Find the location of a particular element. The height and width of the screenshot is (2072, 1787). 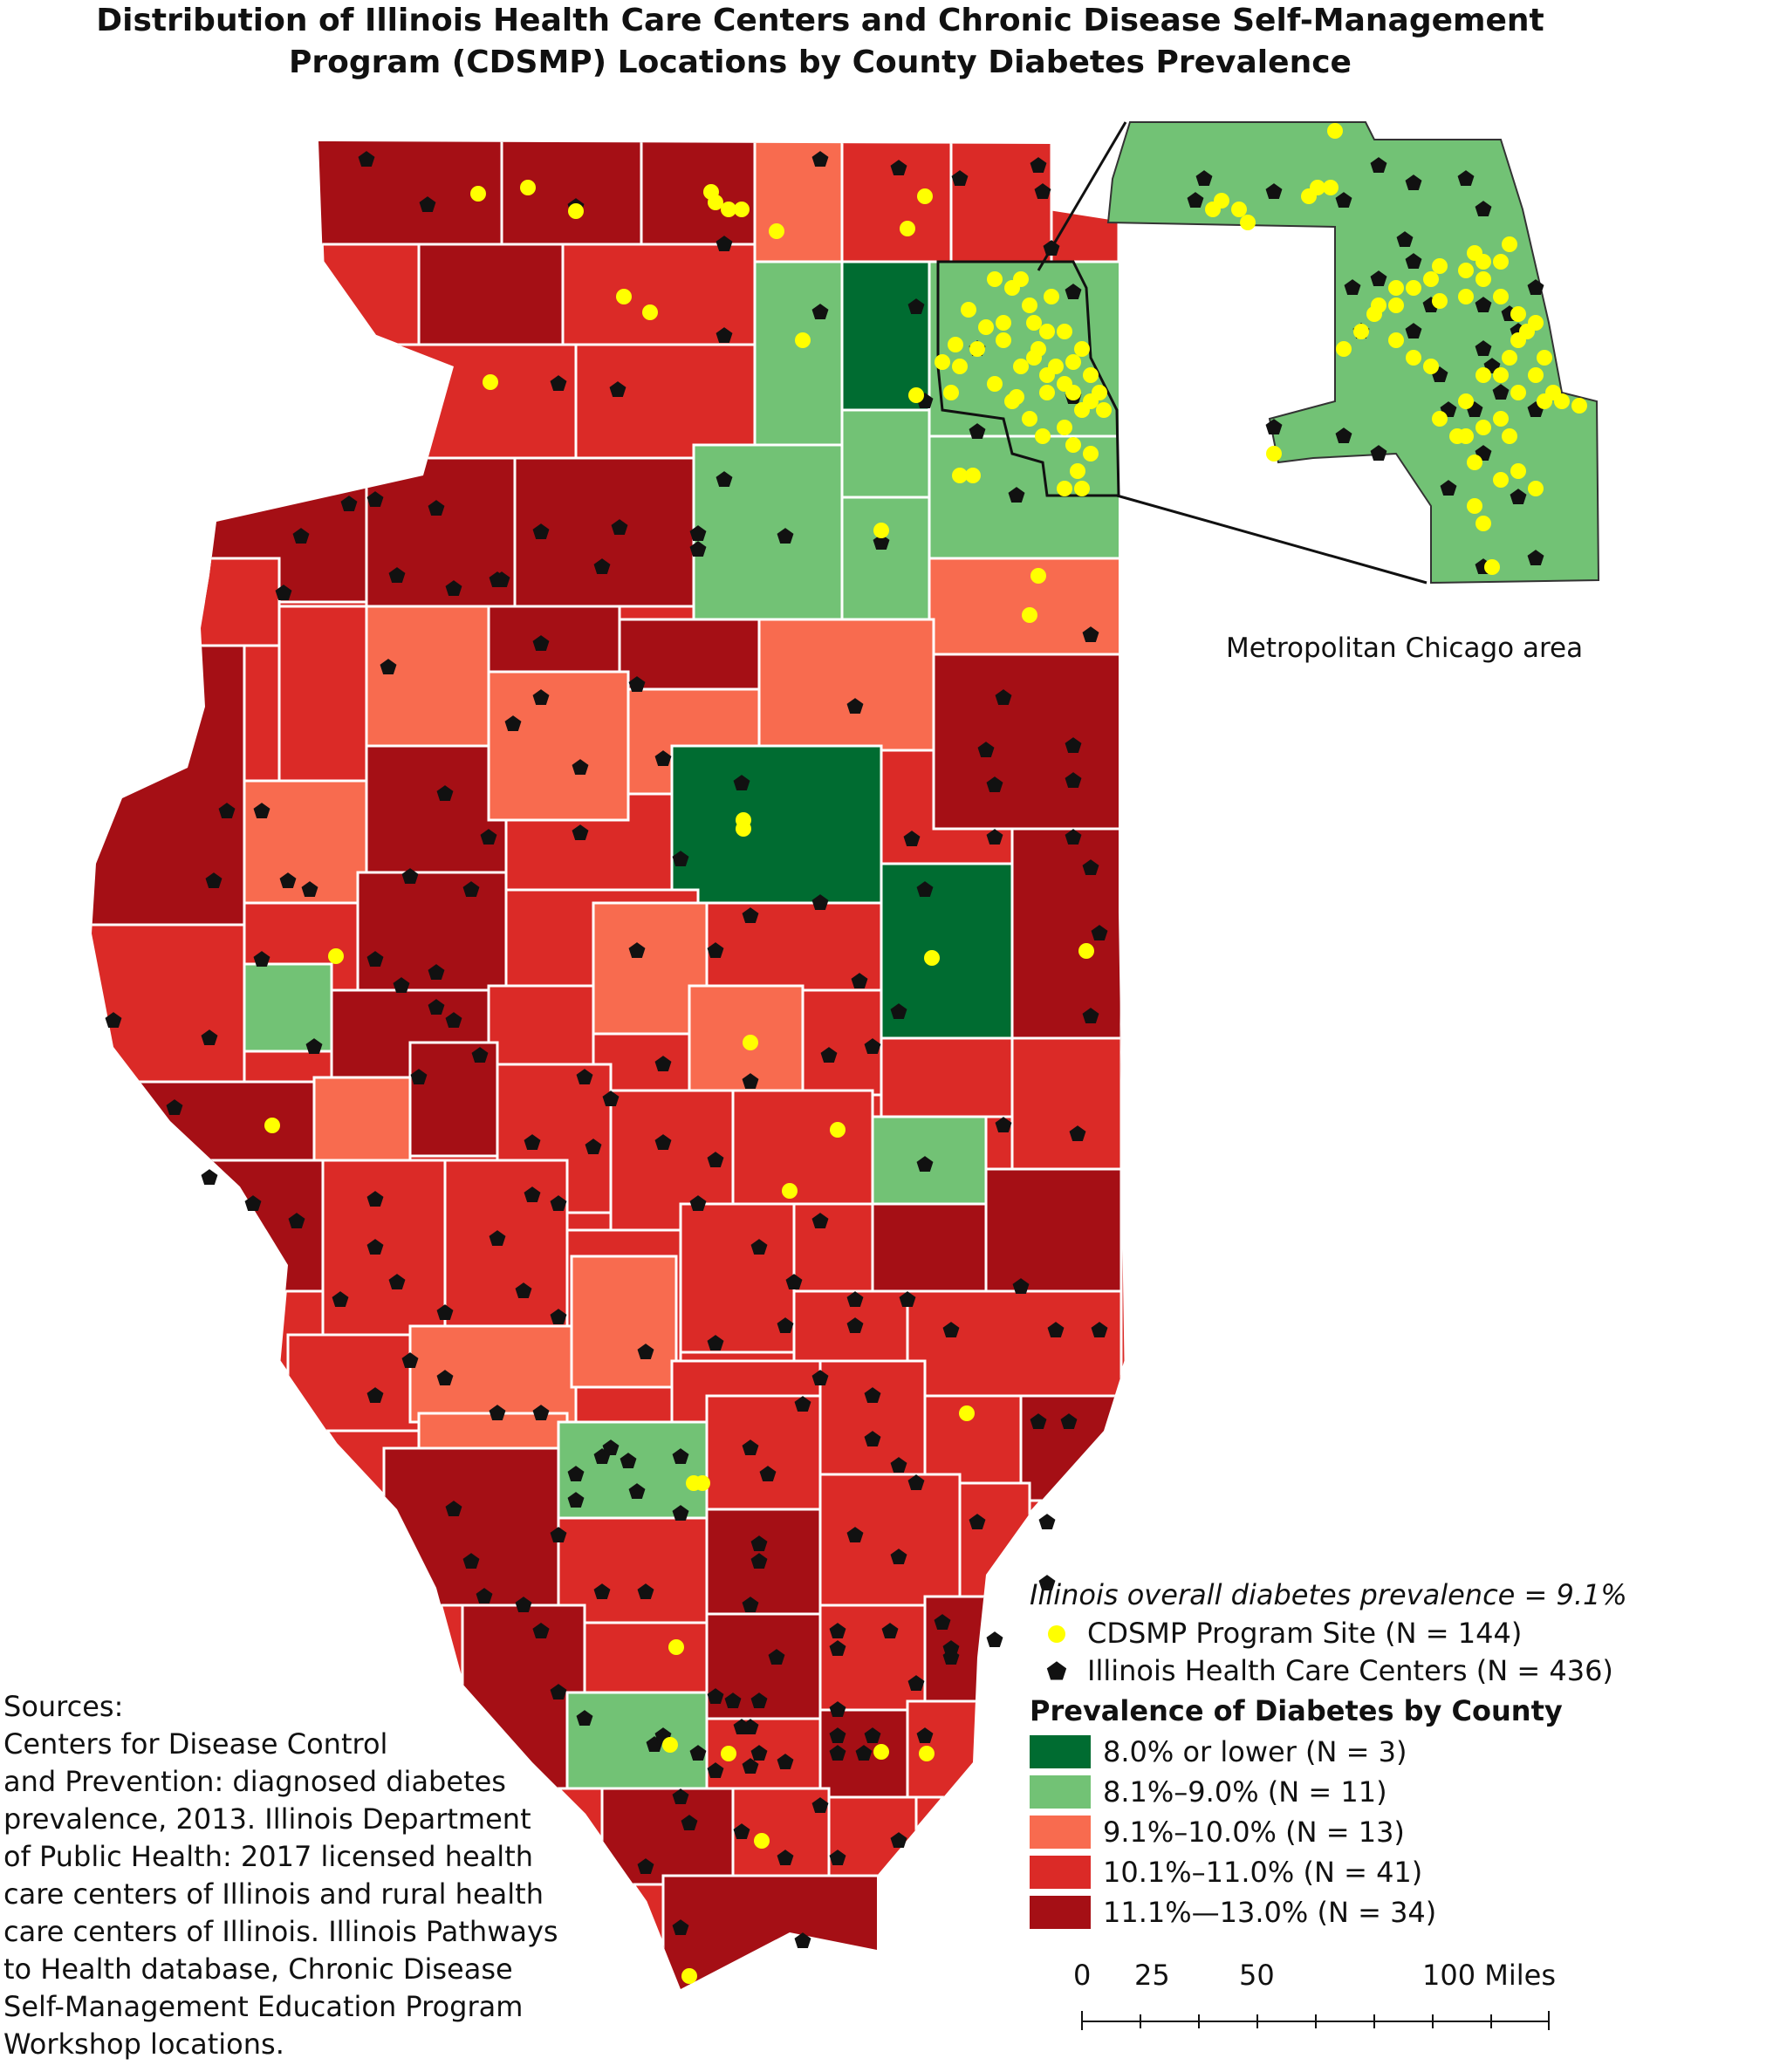

county-macoupin is located at coordinates (506, 1248).